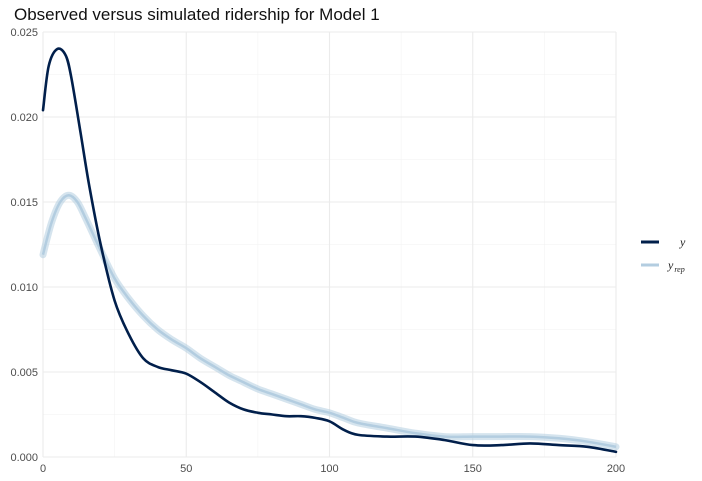 This screenshot has width=702, height=481. I want to click on legend-label-yrep: yrep, so click(676, 266).